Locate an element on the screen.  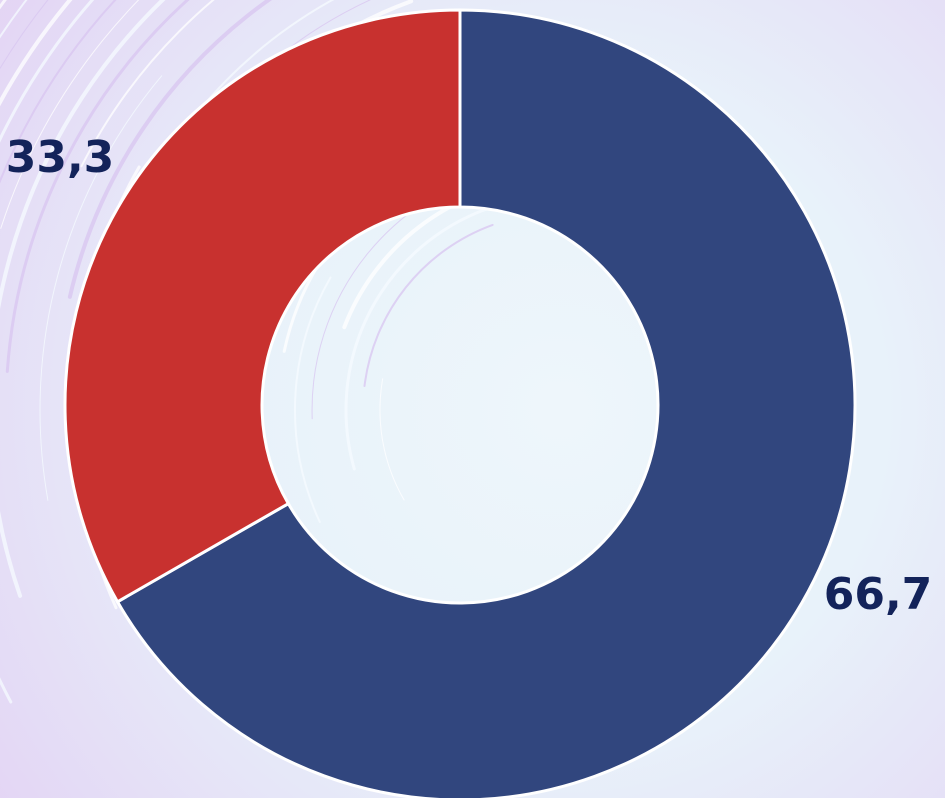
data-label-1: 66,7 is located at coordinates (878, 594).